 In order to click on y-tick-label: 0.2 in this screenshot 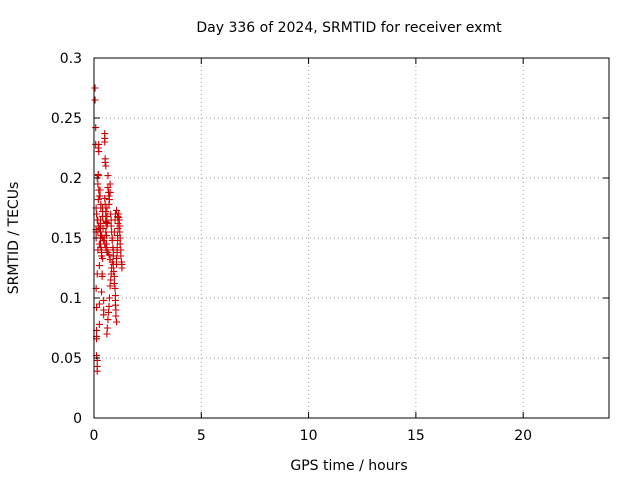, I will do `click(71, 179)`.